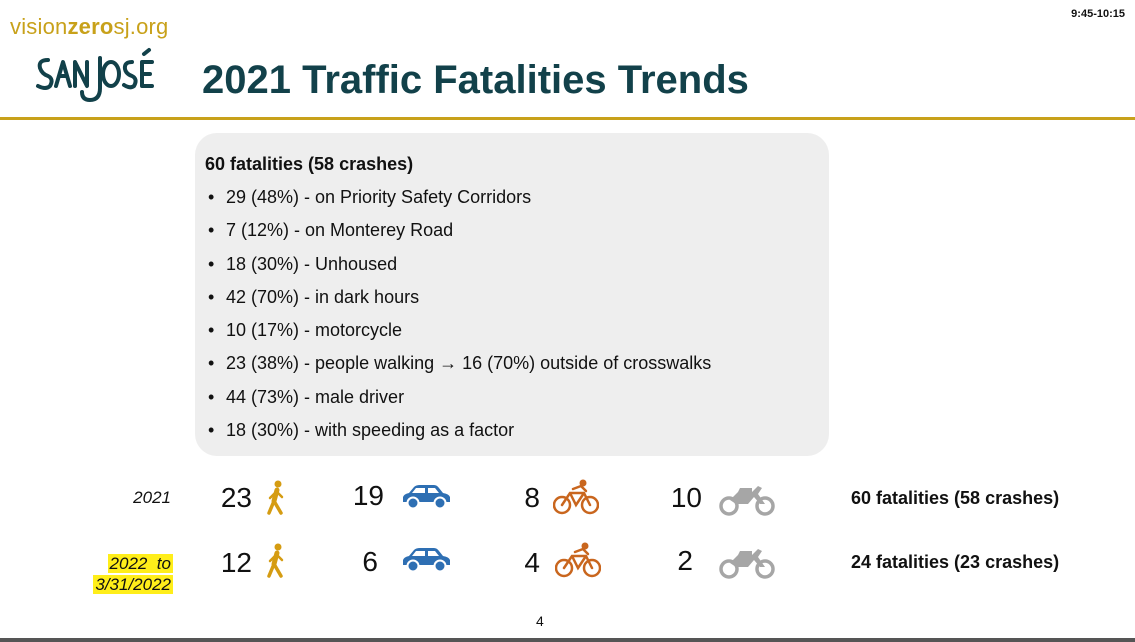  What do you see at coordinates (133, 584) in the screenshot?
I see `row-label-line2: 3/31/2022` at bounding box center [133, 584].